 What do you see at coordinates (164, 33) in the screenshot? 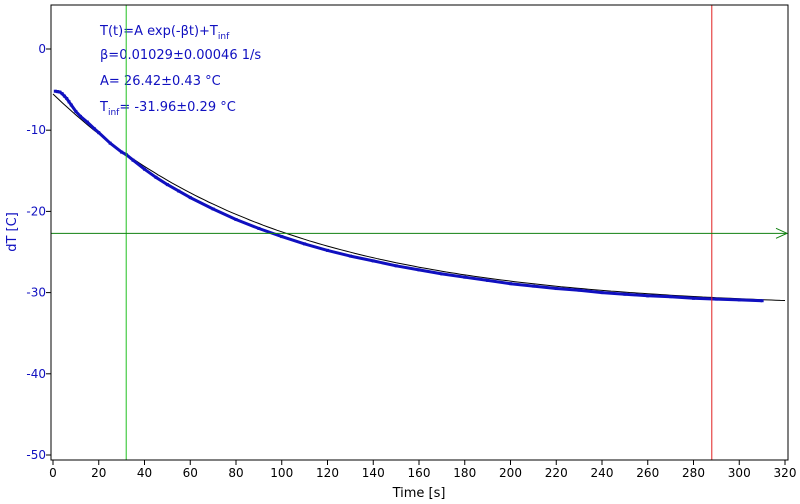
I see `fit-annotation-line: T(t)=A exp(-βt)+Tinf` at bounding box center [164, 33].